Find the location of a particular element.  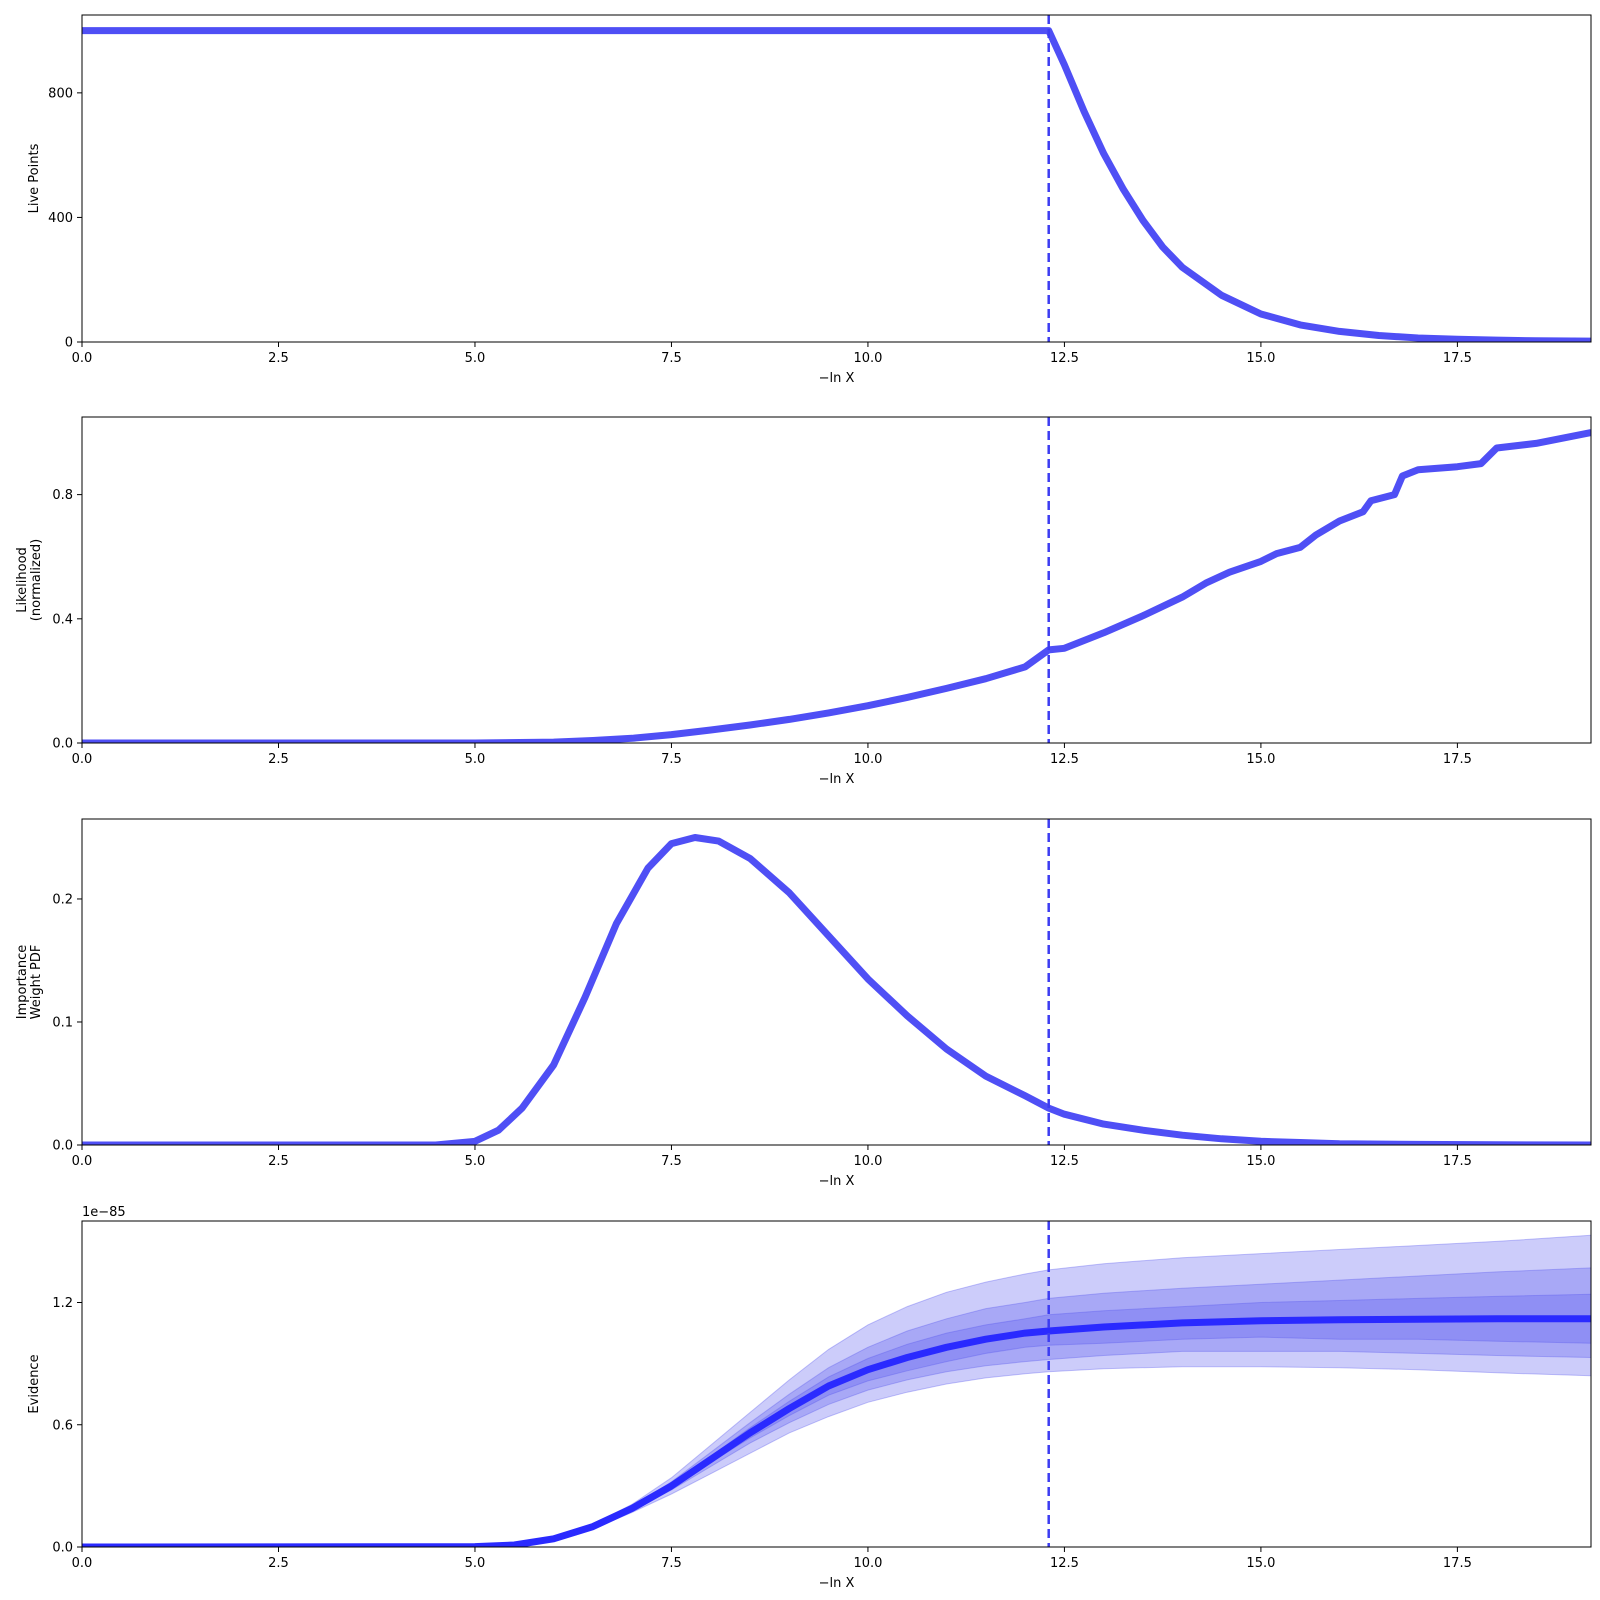

y-axis-label: Likelihood is located at coordinates (22, 580).